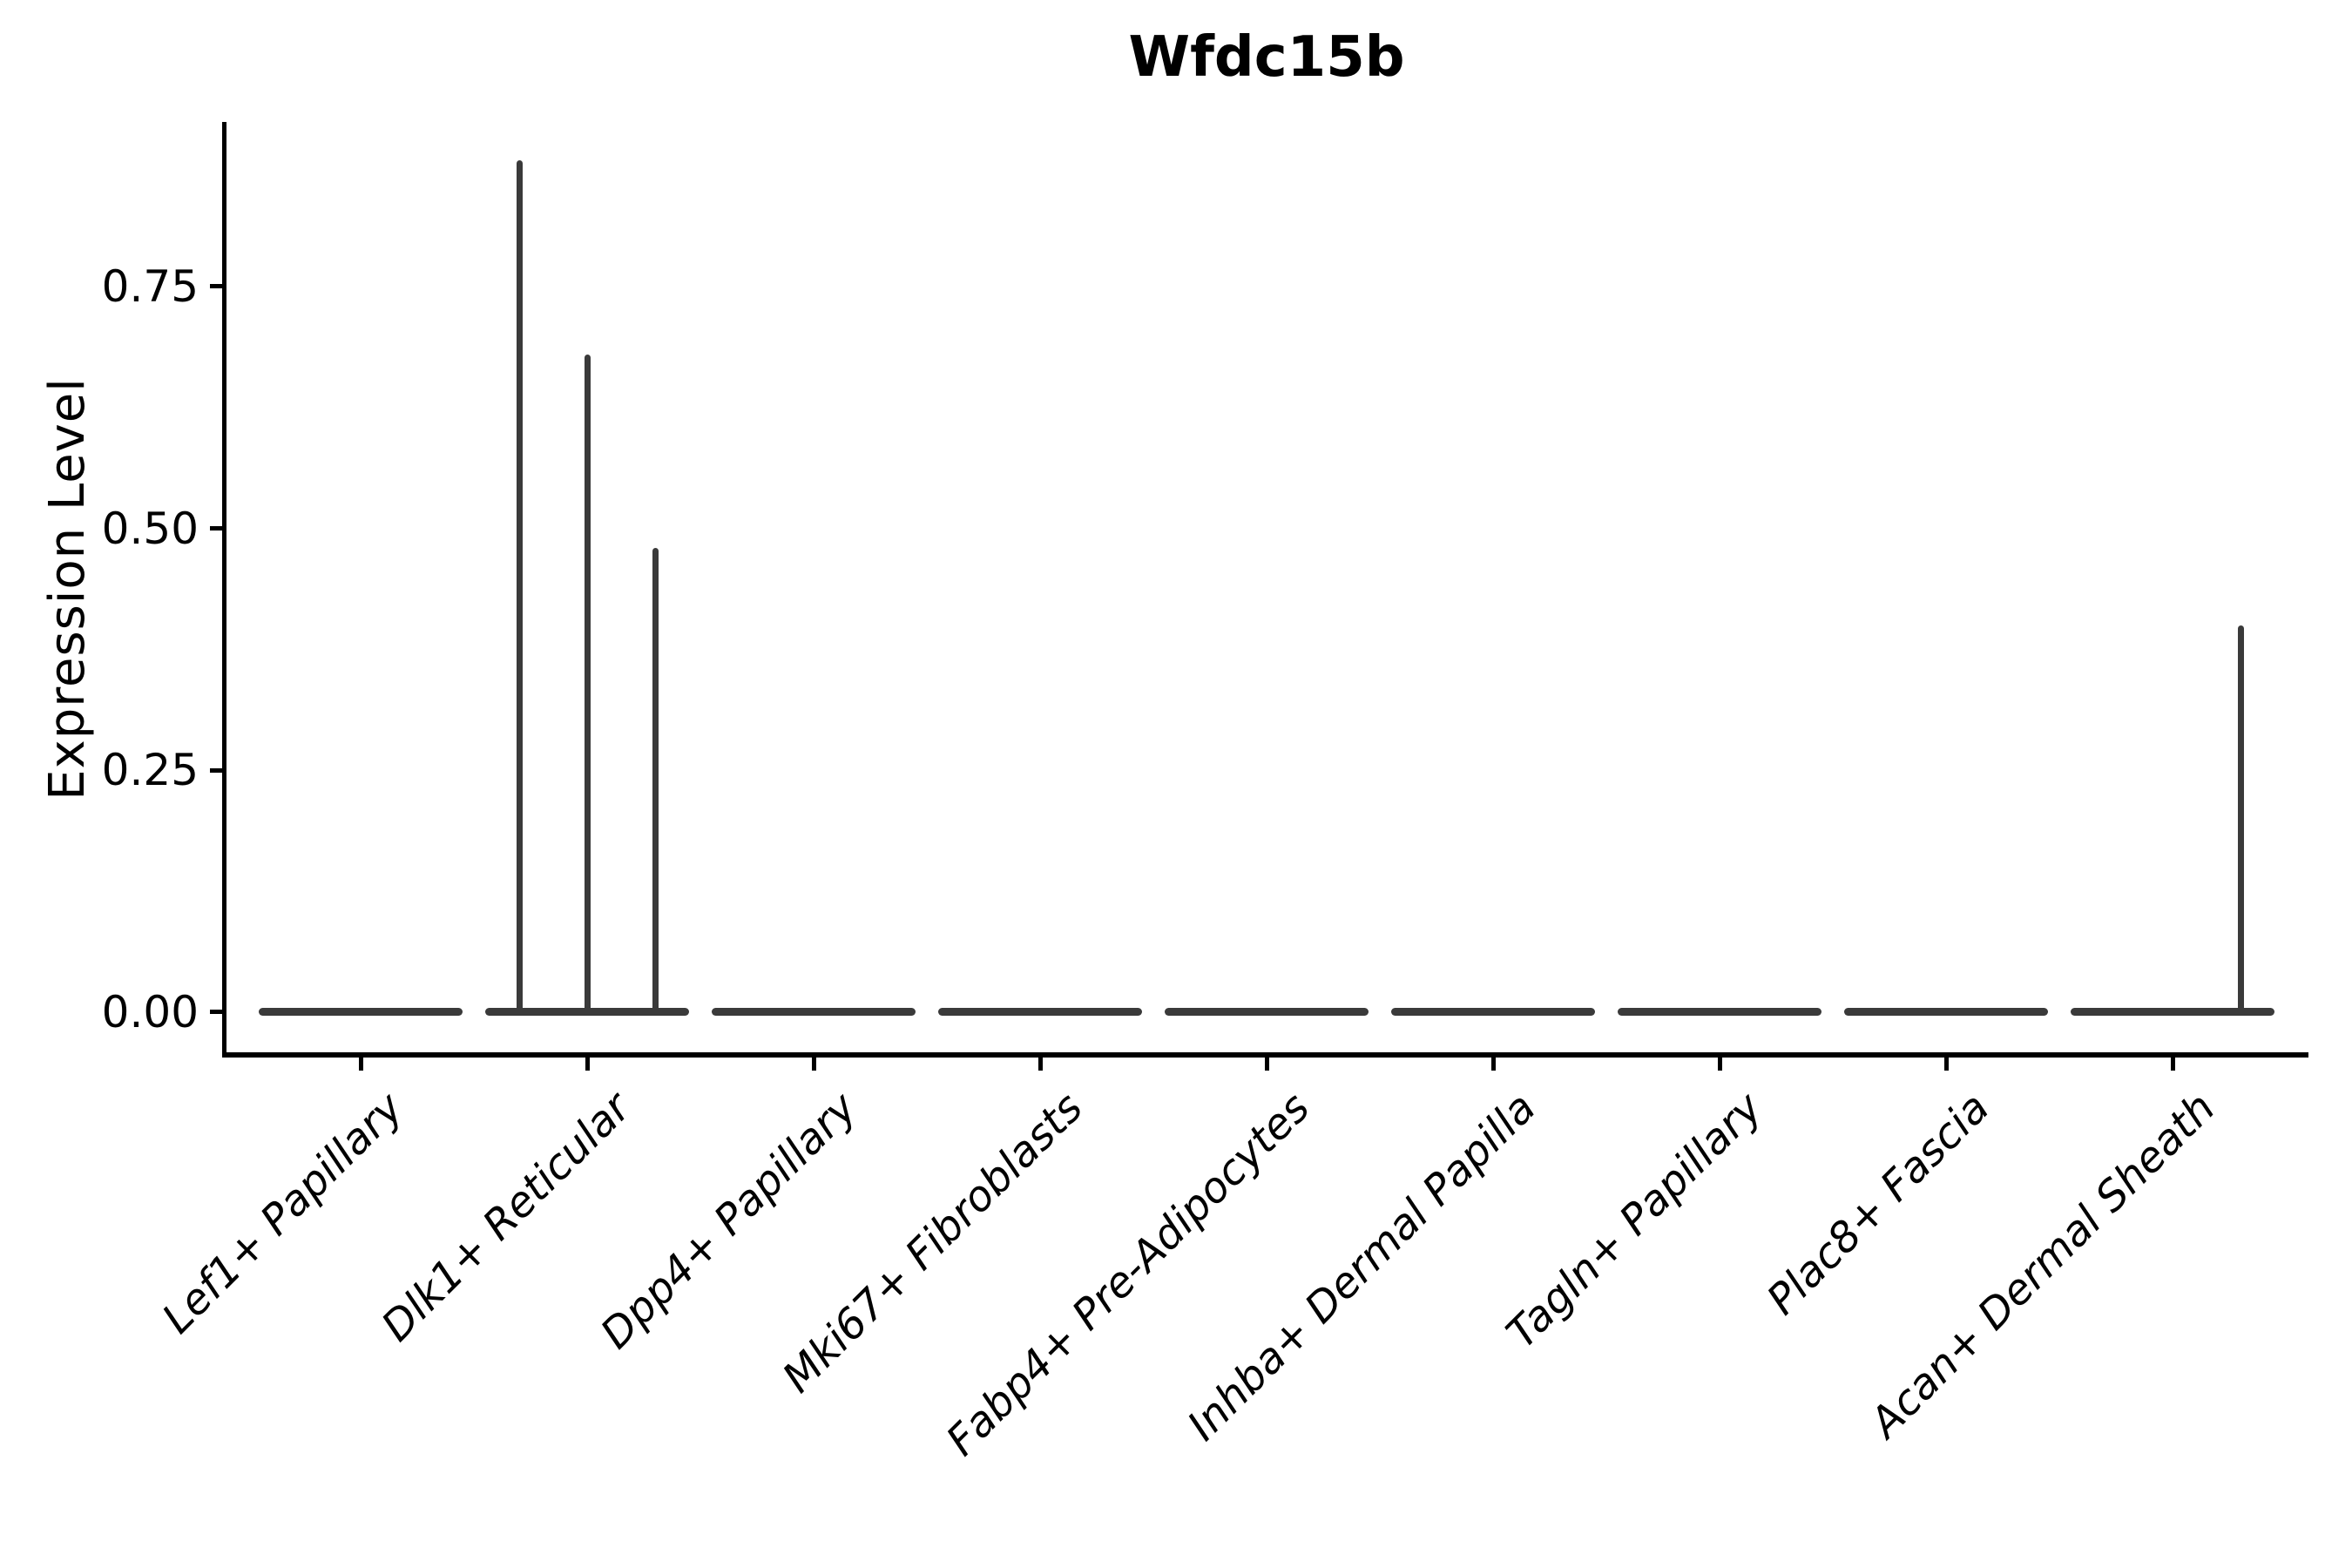 The height and width of the screenshot is (1568, 2352). What do you see at coordinates (150, 770) in the screenshot?
I see `y-tick-label: 0.25` at bounding box center [150, 770].